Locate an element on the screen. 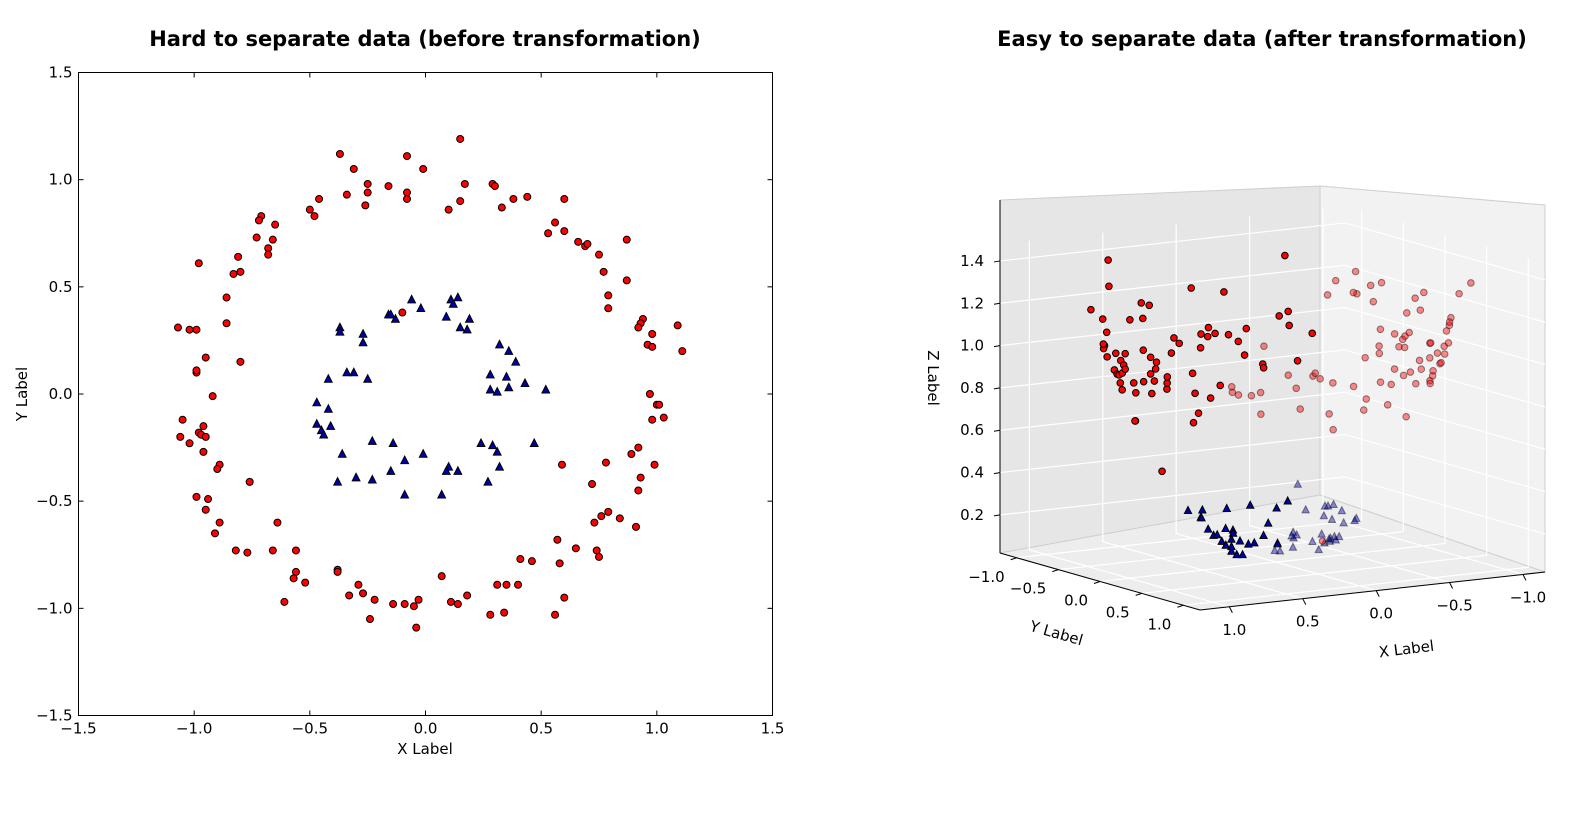 This screenshot has height=825, width=1592. y-tick-label: 0.5 is located at coordinates (1118, 612).